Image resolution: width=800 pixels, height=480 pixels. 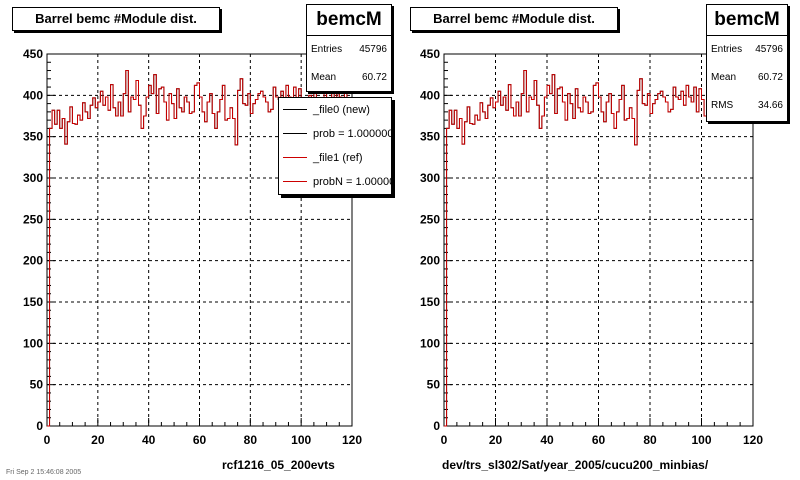 I want to click on legend-entry-prob: prob = 1.000000, so click(x=335, y=134).